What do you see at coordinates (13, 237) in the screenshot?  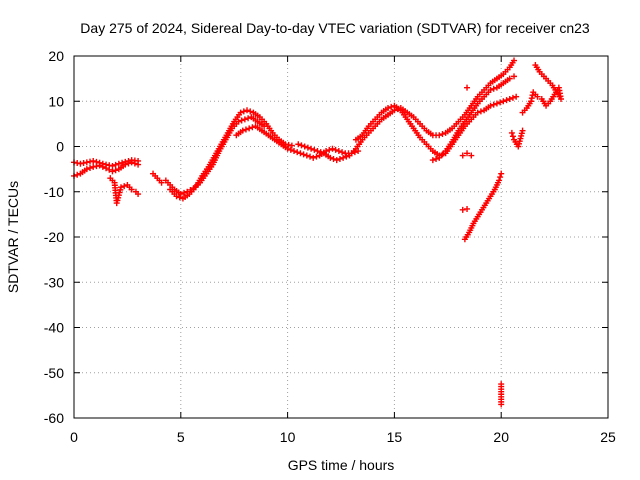 I see `y-axis-label: SDTVAR / TECUs` at bounding box center [13, 237].